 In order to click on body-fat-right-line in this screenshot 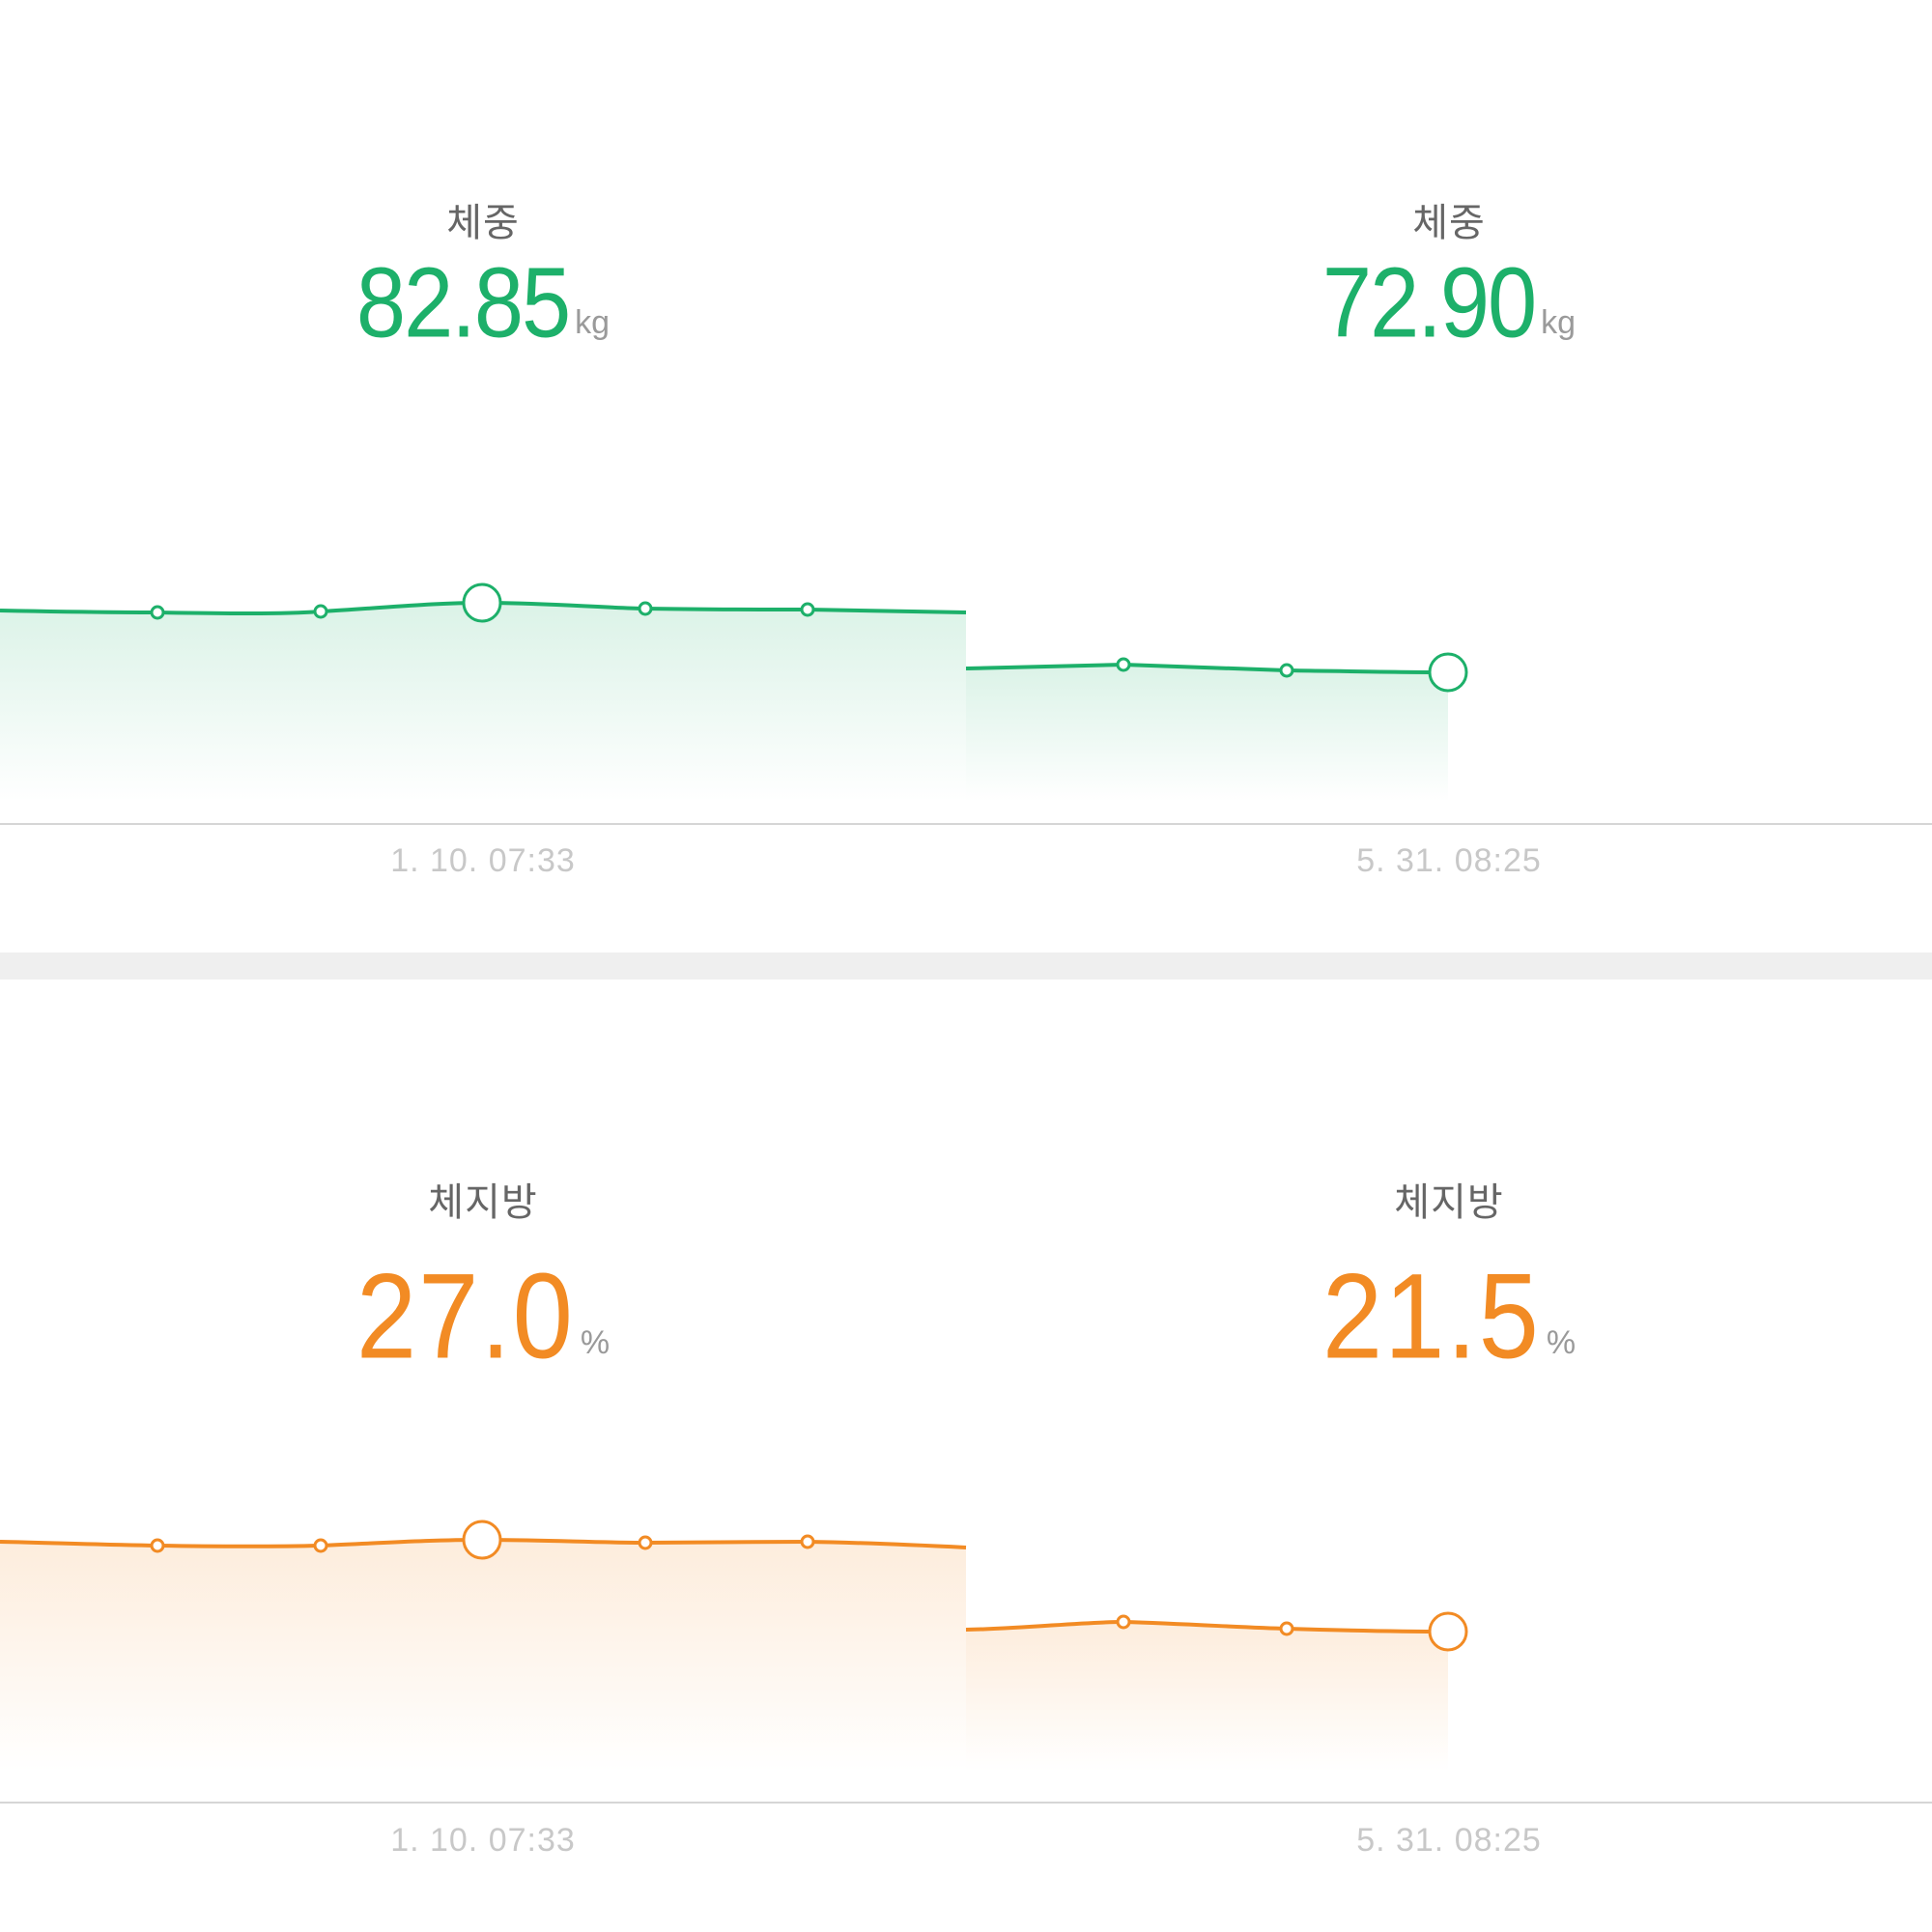, I will do `click(1207, 1626)`.